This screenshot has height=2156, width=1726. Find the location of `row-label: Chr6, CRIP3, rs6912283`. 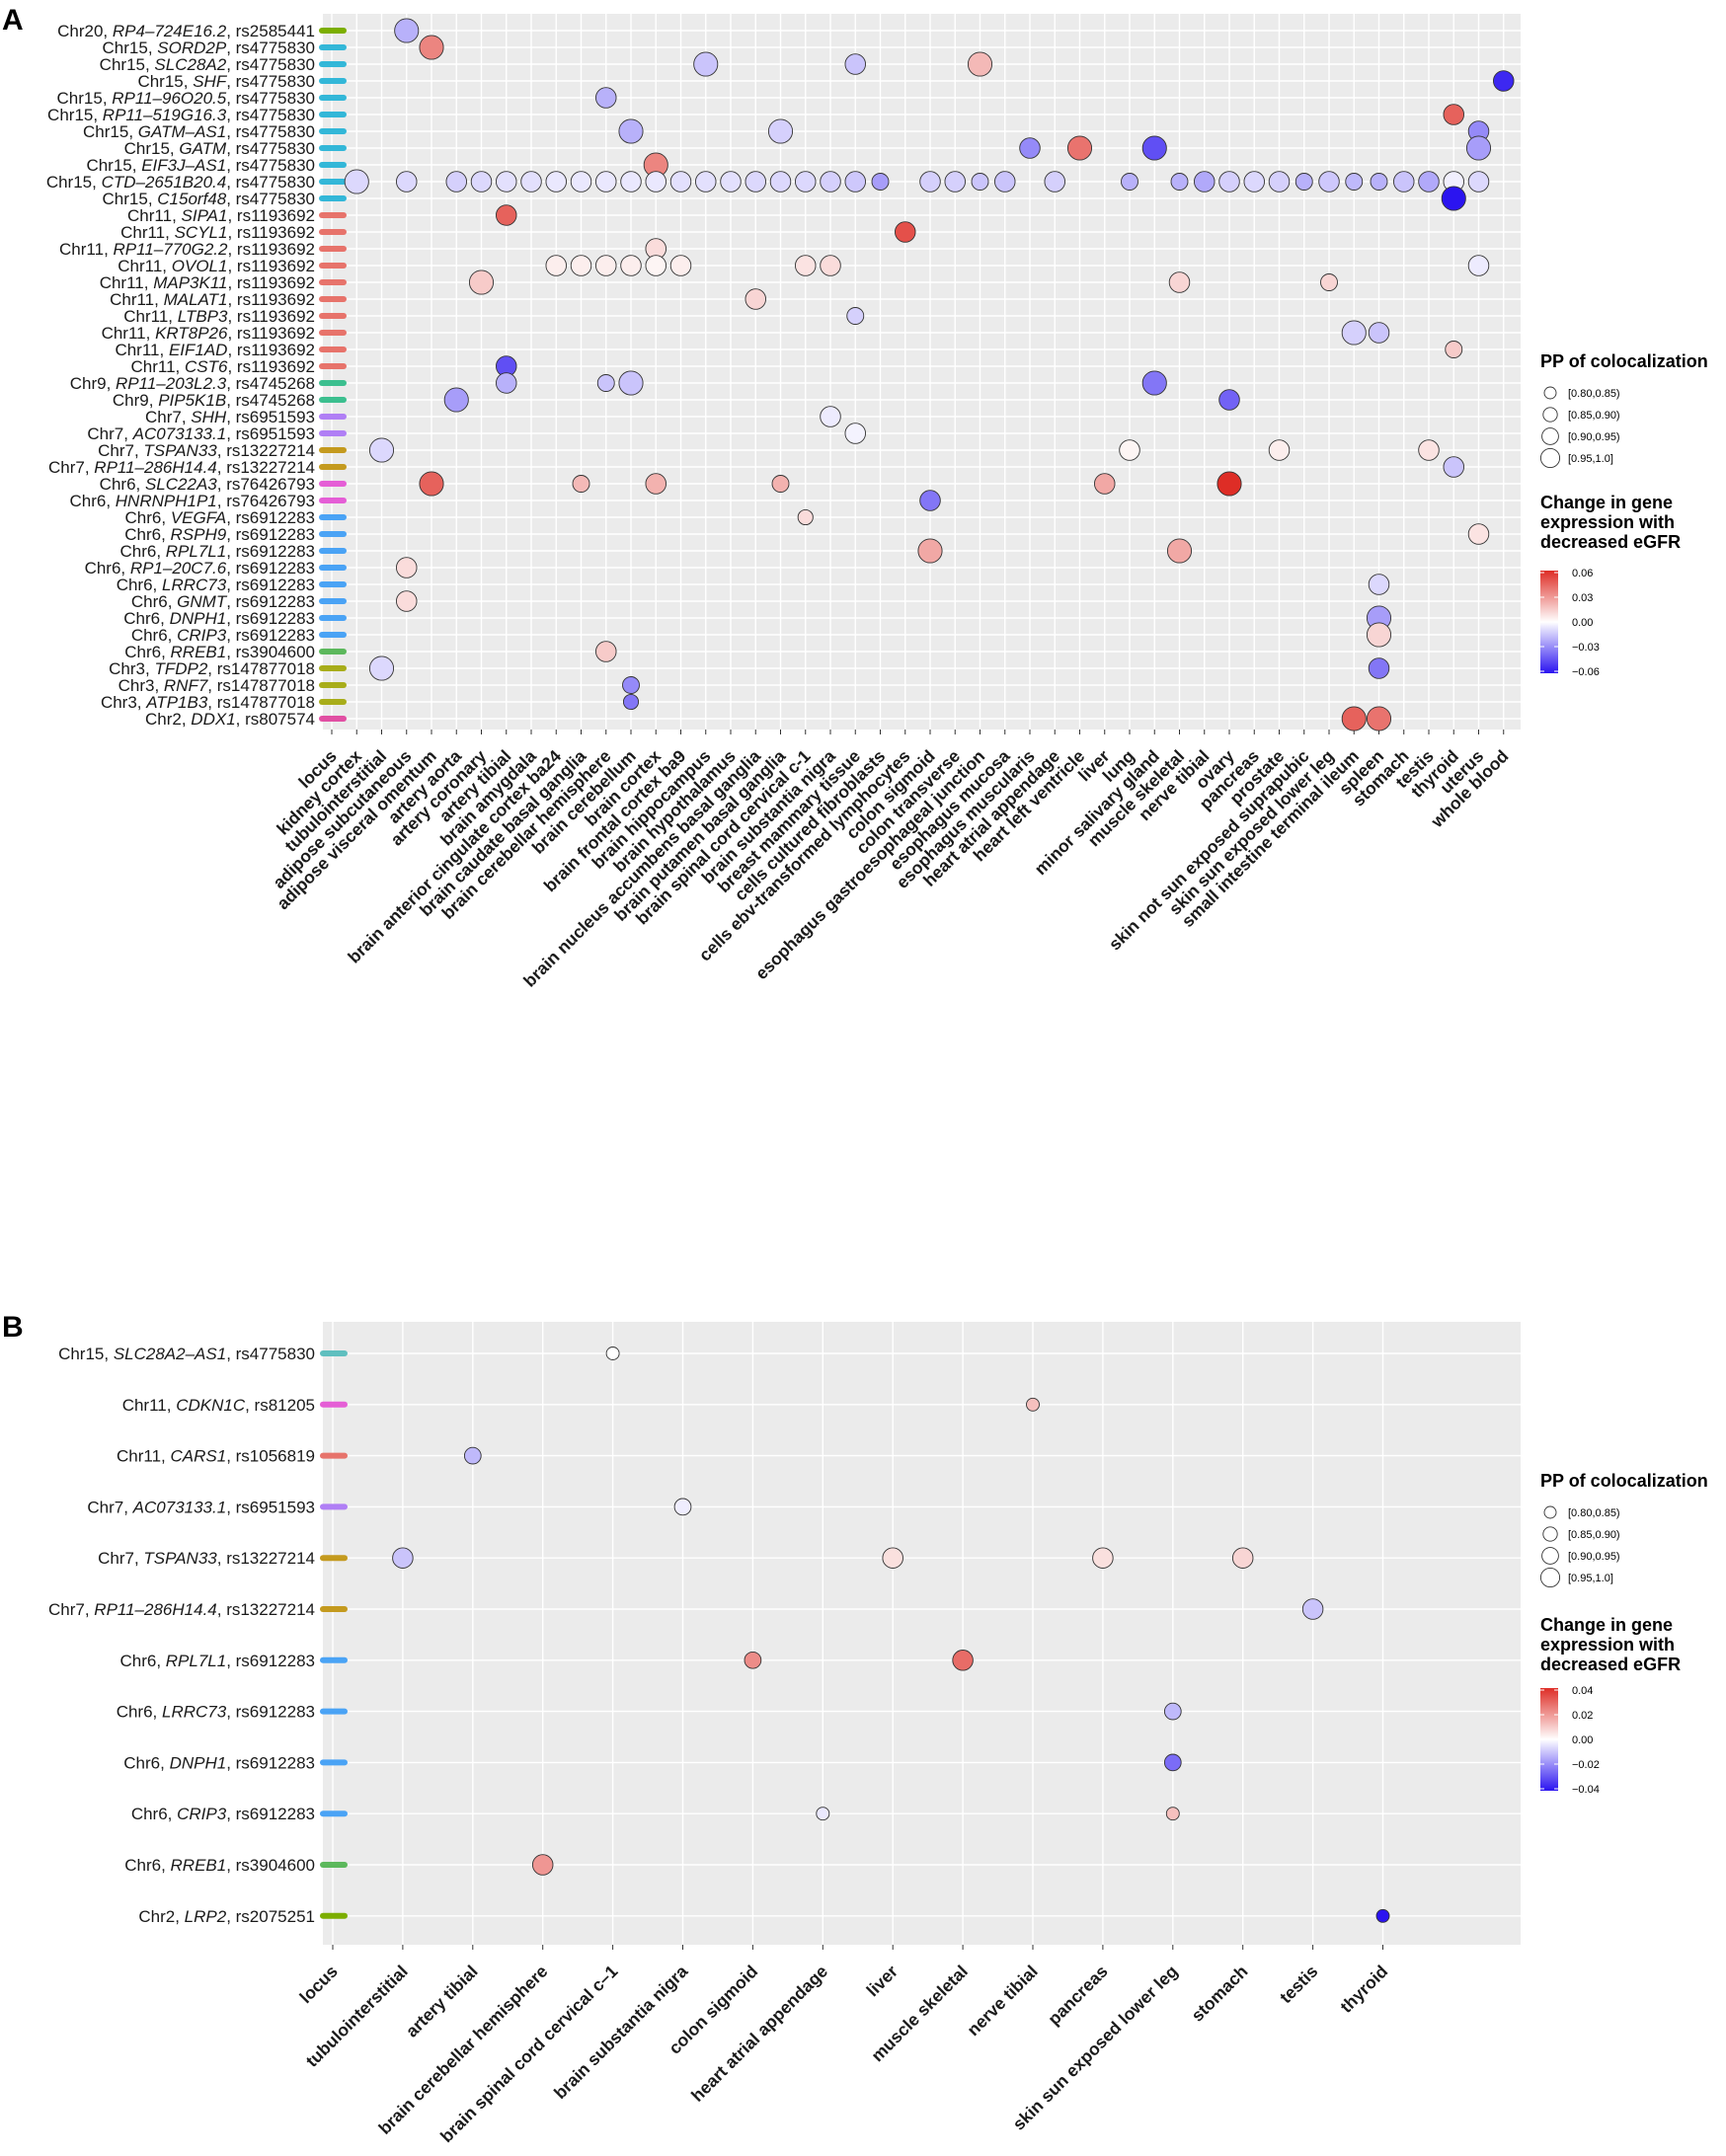

row-label: Chr6, CRIP3, rs6912283 is located at coordinates (223, 635).